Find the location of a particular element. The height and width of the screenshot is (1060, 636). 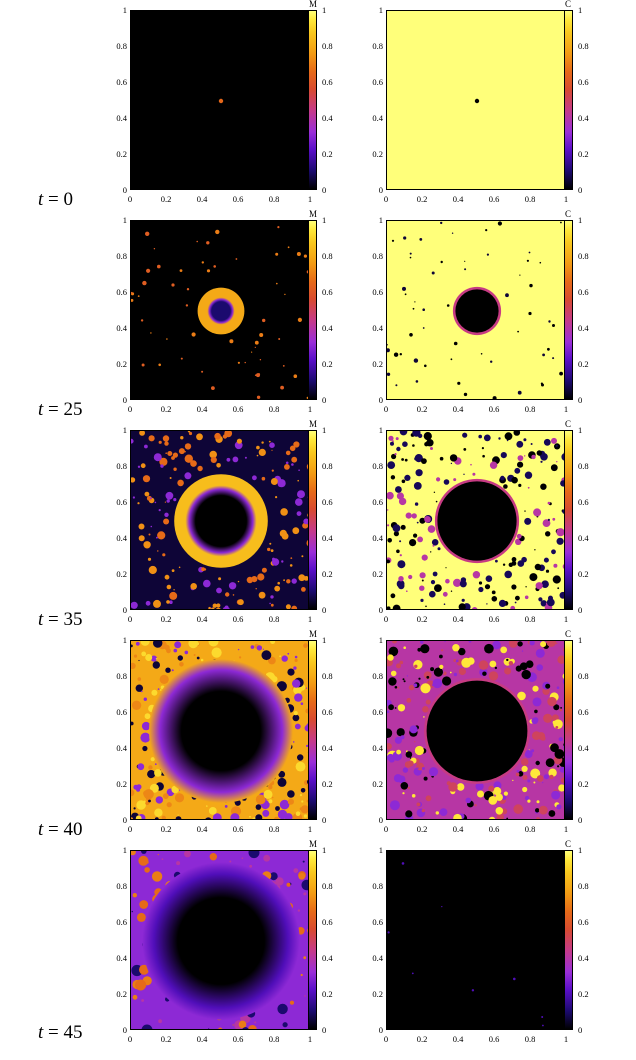

x-tick-label: 0 is located at coordinates (386, 199).